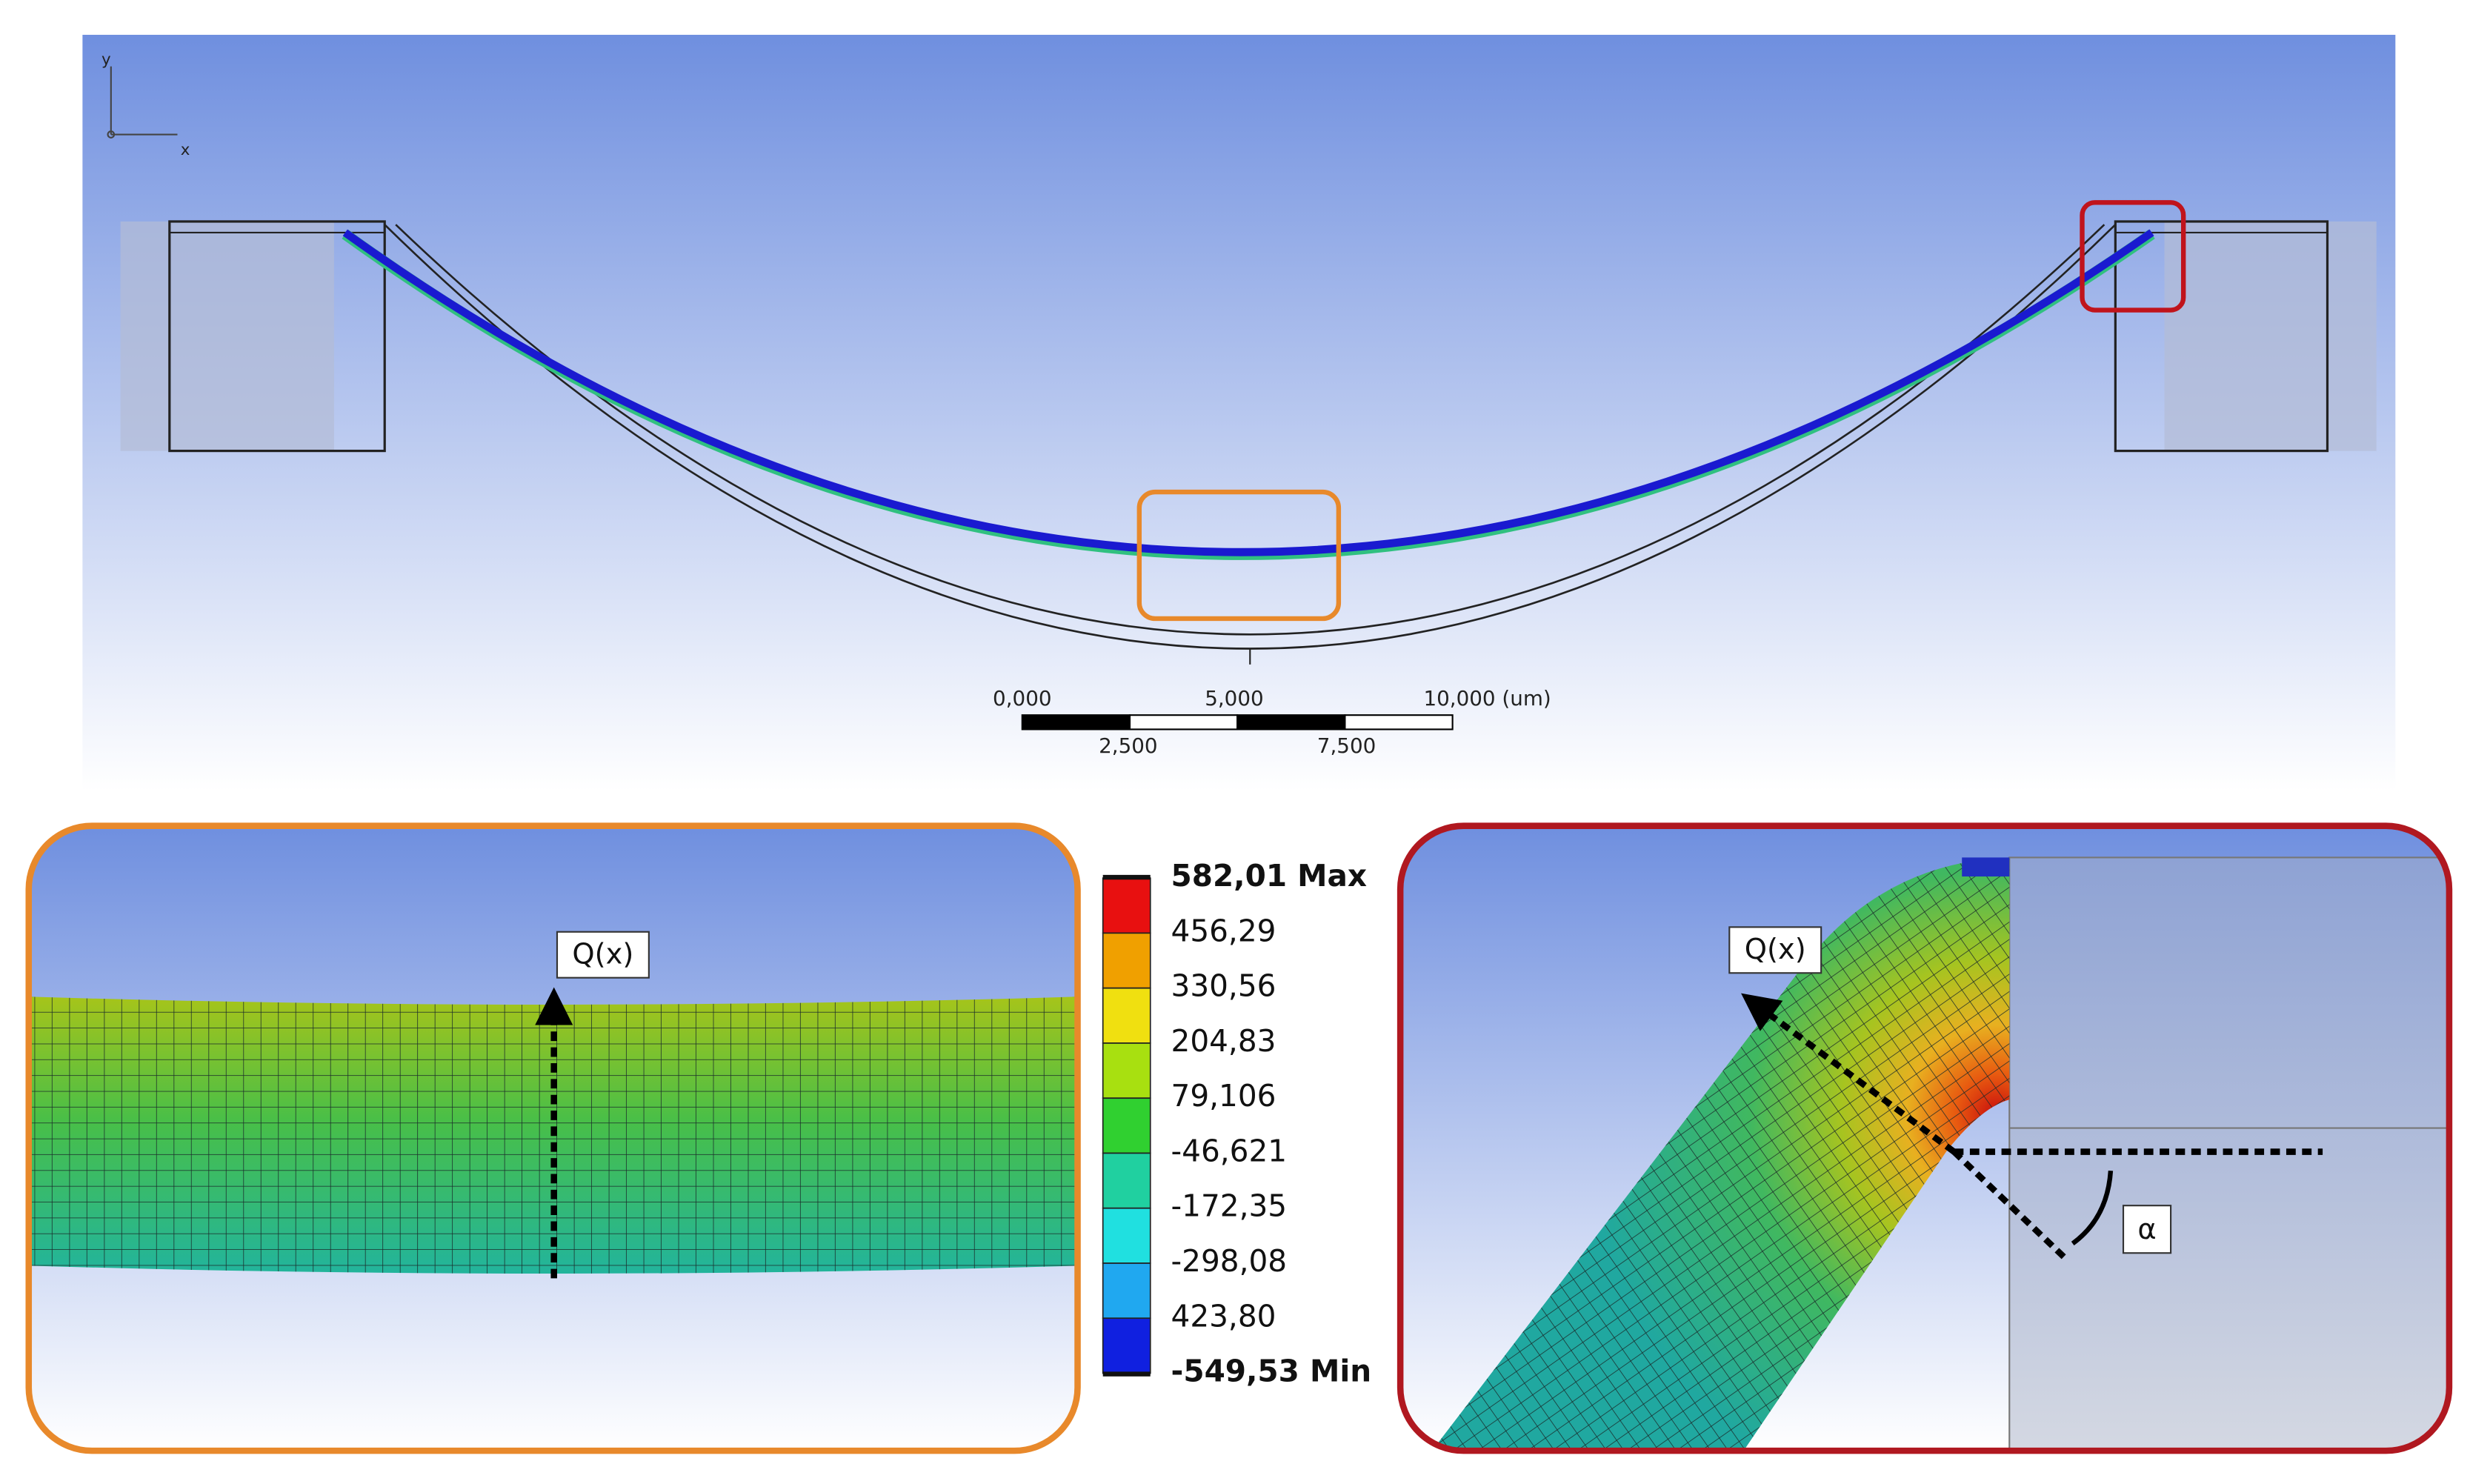  I want to click on scale-label: 7,500, so click(1346, 745).